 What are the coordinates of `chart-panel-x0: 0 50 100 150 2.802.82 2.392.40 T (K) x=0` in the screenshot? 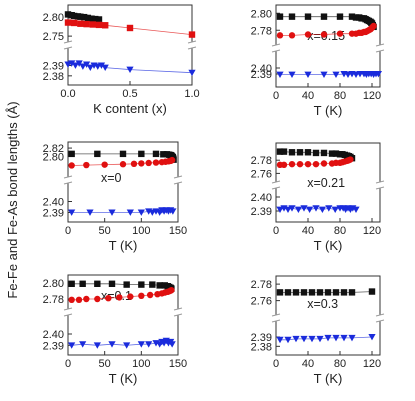 It's located at (115, 197).